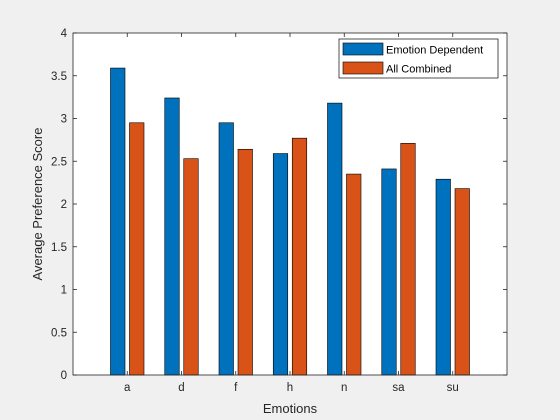 Image resolution: width=560 pixels, height=420 pixels. What do you see at coordinates (172, 236) in the screenshot?
I see `bar-emotion-dependent-d` at bounding box center [172, 236].